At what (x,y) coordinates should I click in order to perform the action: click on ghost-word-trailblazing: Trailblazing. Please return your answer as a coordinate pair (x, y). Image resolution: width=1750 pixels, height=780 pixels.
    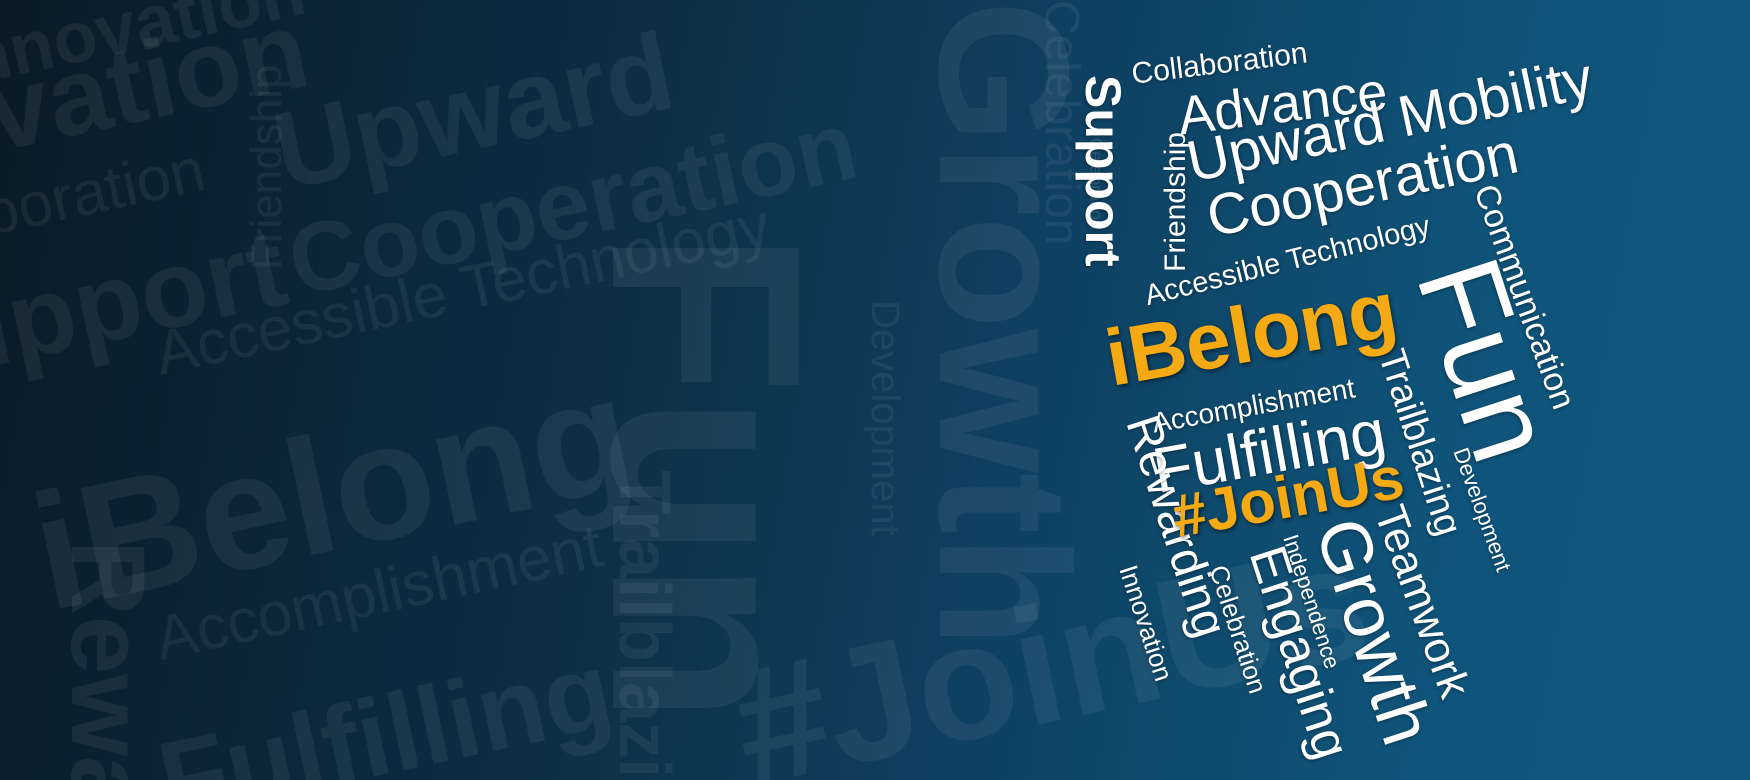
    Looking at the image, I should click on (644, 625).